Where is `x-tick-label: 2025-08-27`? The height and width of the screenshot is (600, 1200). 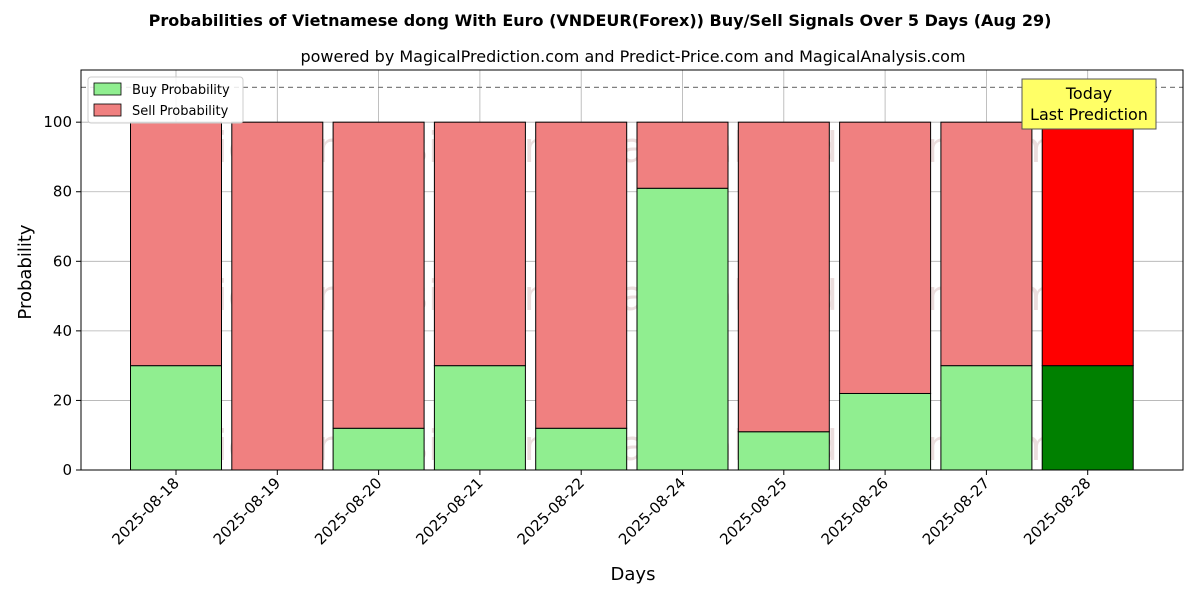 x-tick-label: 2025-08-27 is located at coordinates (956, 511).